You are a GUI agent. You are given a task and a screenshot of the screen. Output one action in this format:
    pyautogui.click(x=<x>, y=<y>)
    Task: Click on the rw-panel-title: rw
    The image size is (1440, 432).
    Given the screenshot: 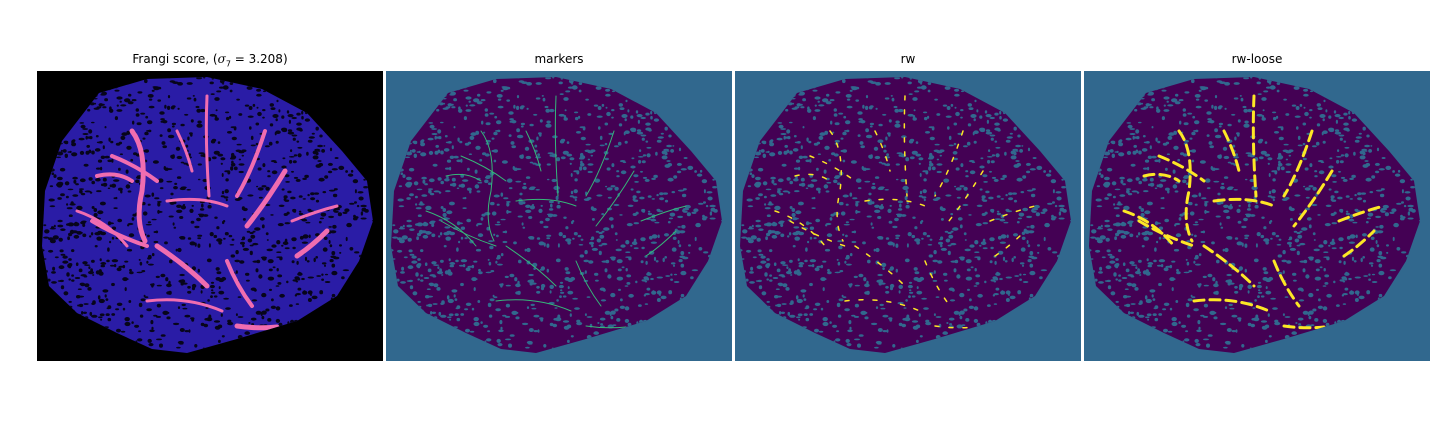 What is the action you would take?
    pyautogui.click(x=908, y=59)
    